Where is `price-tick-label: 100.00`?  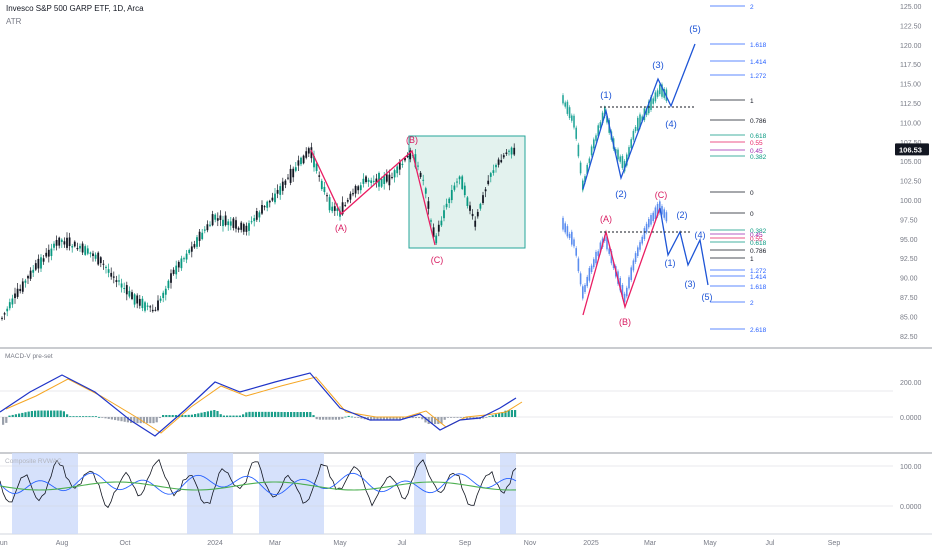
price-tick-label: 100.00 is located at coordinates (911, 201).